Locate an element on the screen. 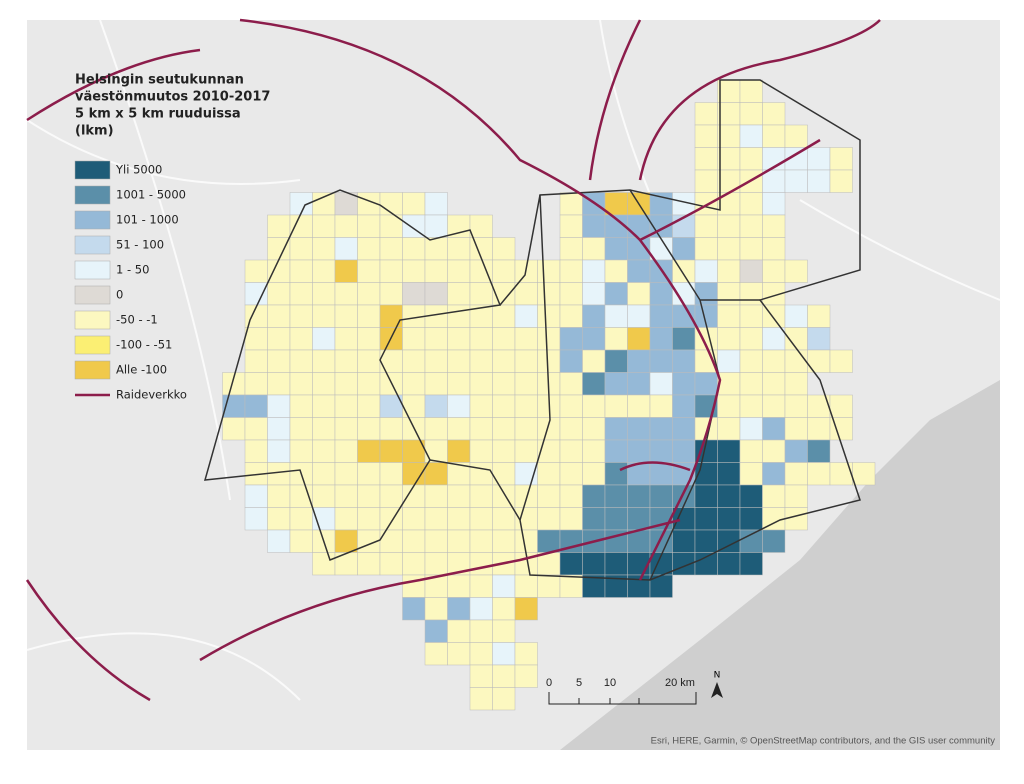  legend-title: 5 km x 5 km ruuduissa is located at coordinates (158, 114).